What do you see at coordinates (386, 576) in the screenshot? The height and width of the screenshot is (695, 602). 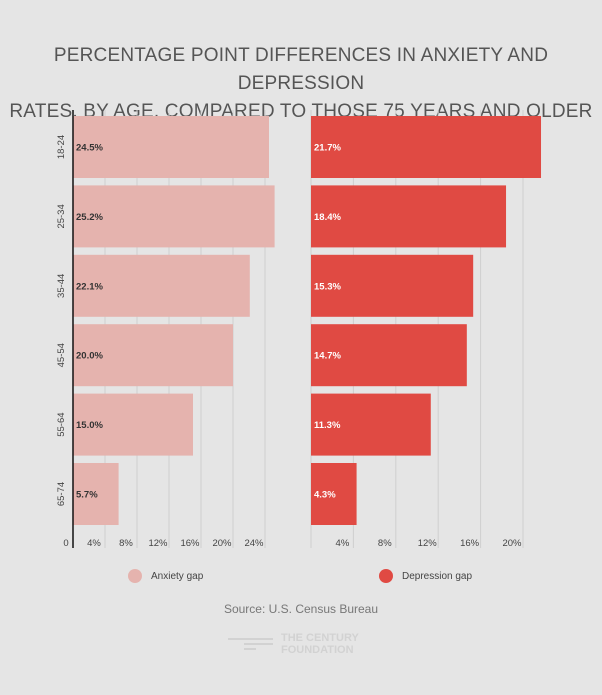 I see `depression-legend-swatch` at bounding box center [386, 576].